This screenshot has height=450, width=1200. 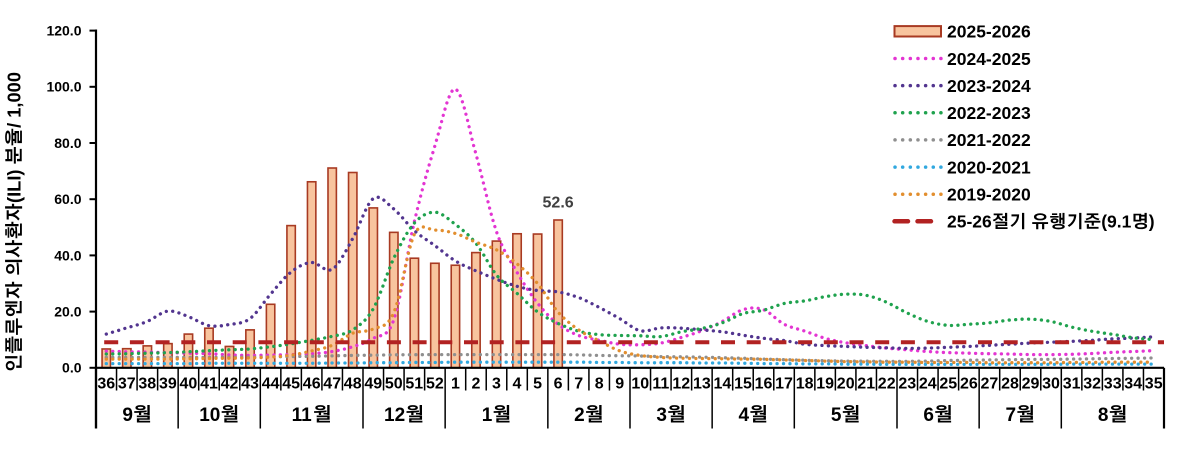 What do you see at coordinates (989, 167) in the screenshot?
I see `svg-text: 2020-2021` at bounding box center [989, 167].